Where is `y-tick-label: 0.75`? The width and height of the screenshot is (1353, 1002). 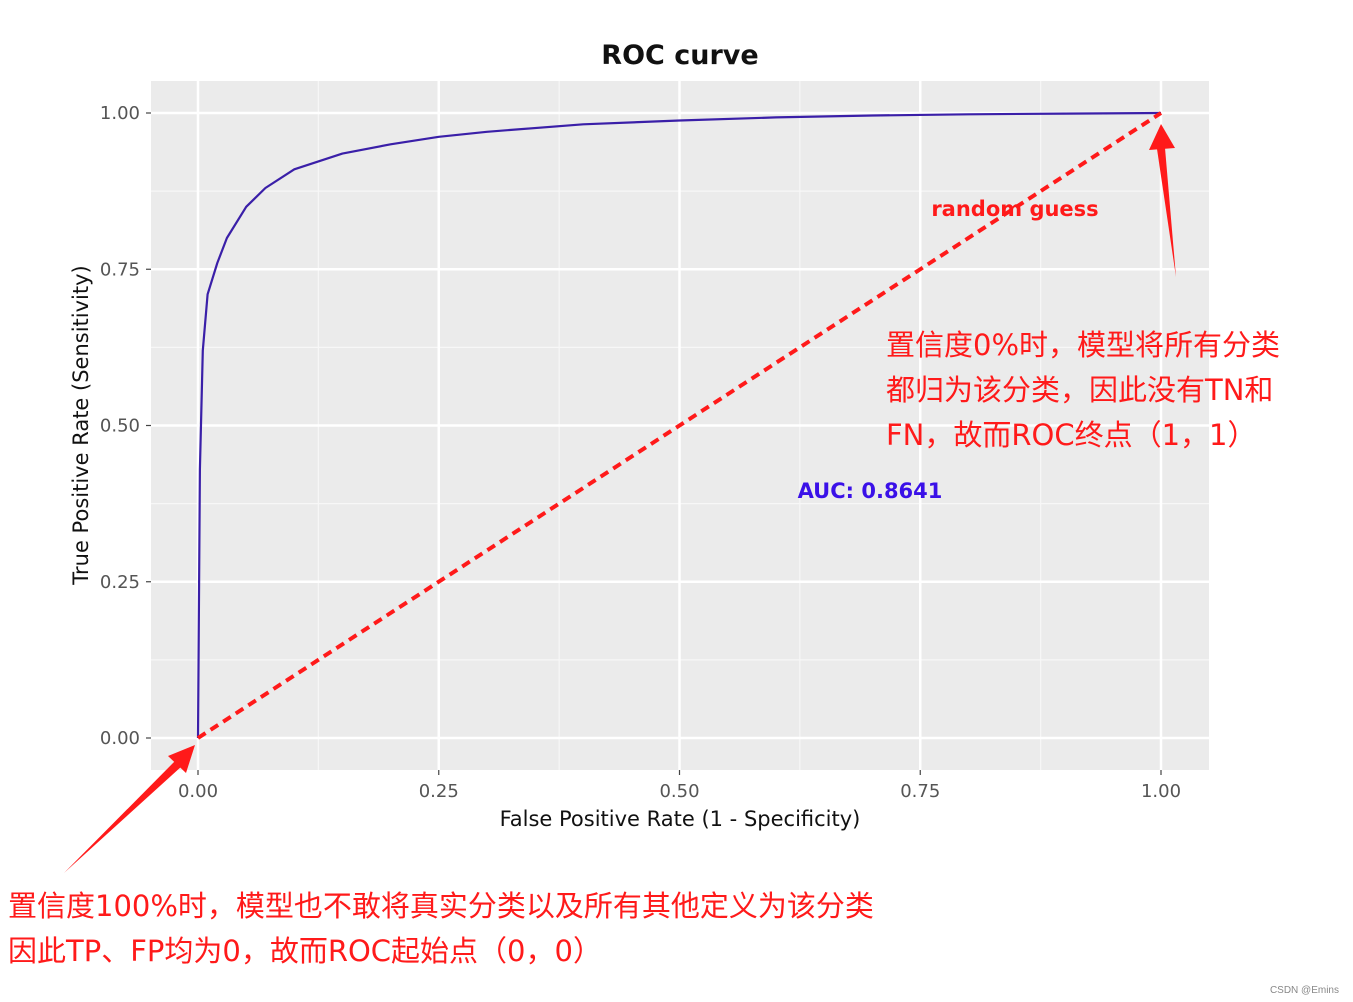 y-tick-label: 0.75 is located at coordinates (120, 269).